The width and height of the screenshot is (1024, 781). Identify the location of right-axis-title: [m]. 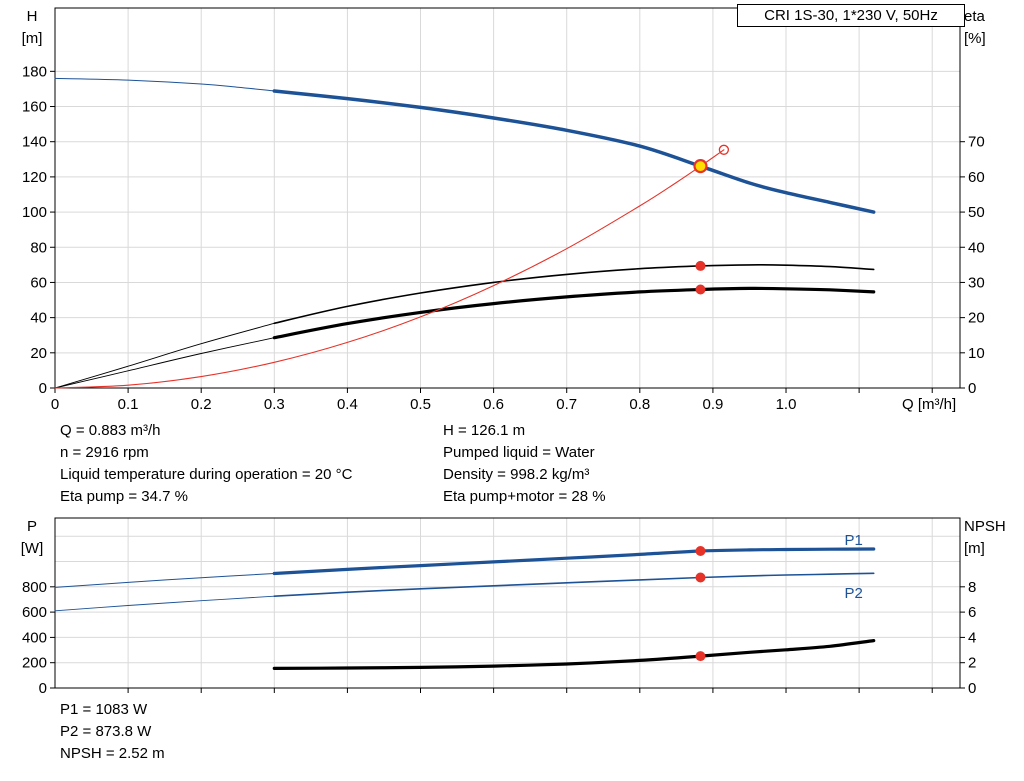
(974, 548).